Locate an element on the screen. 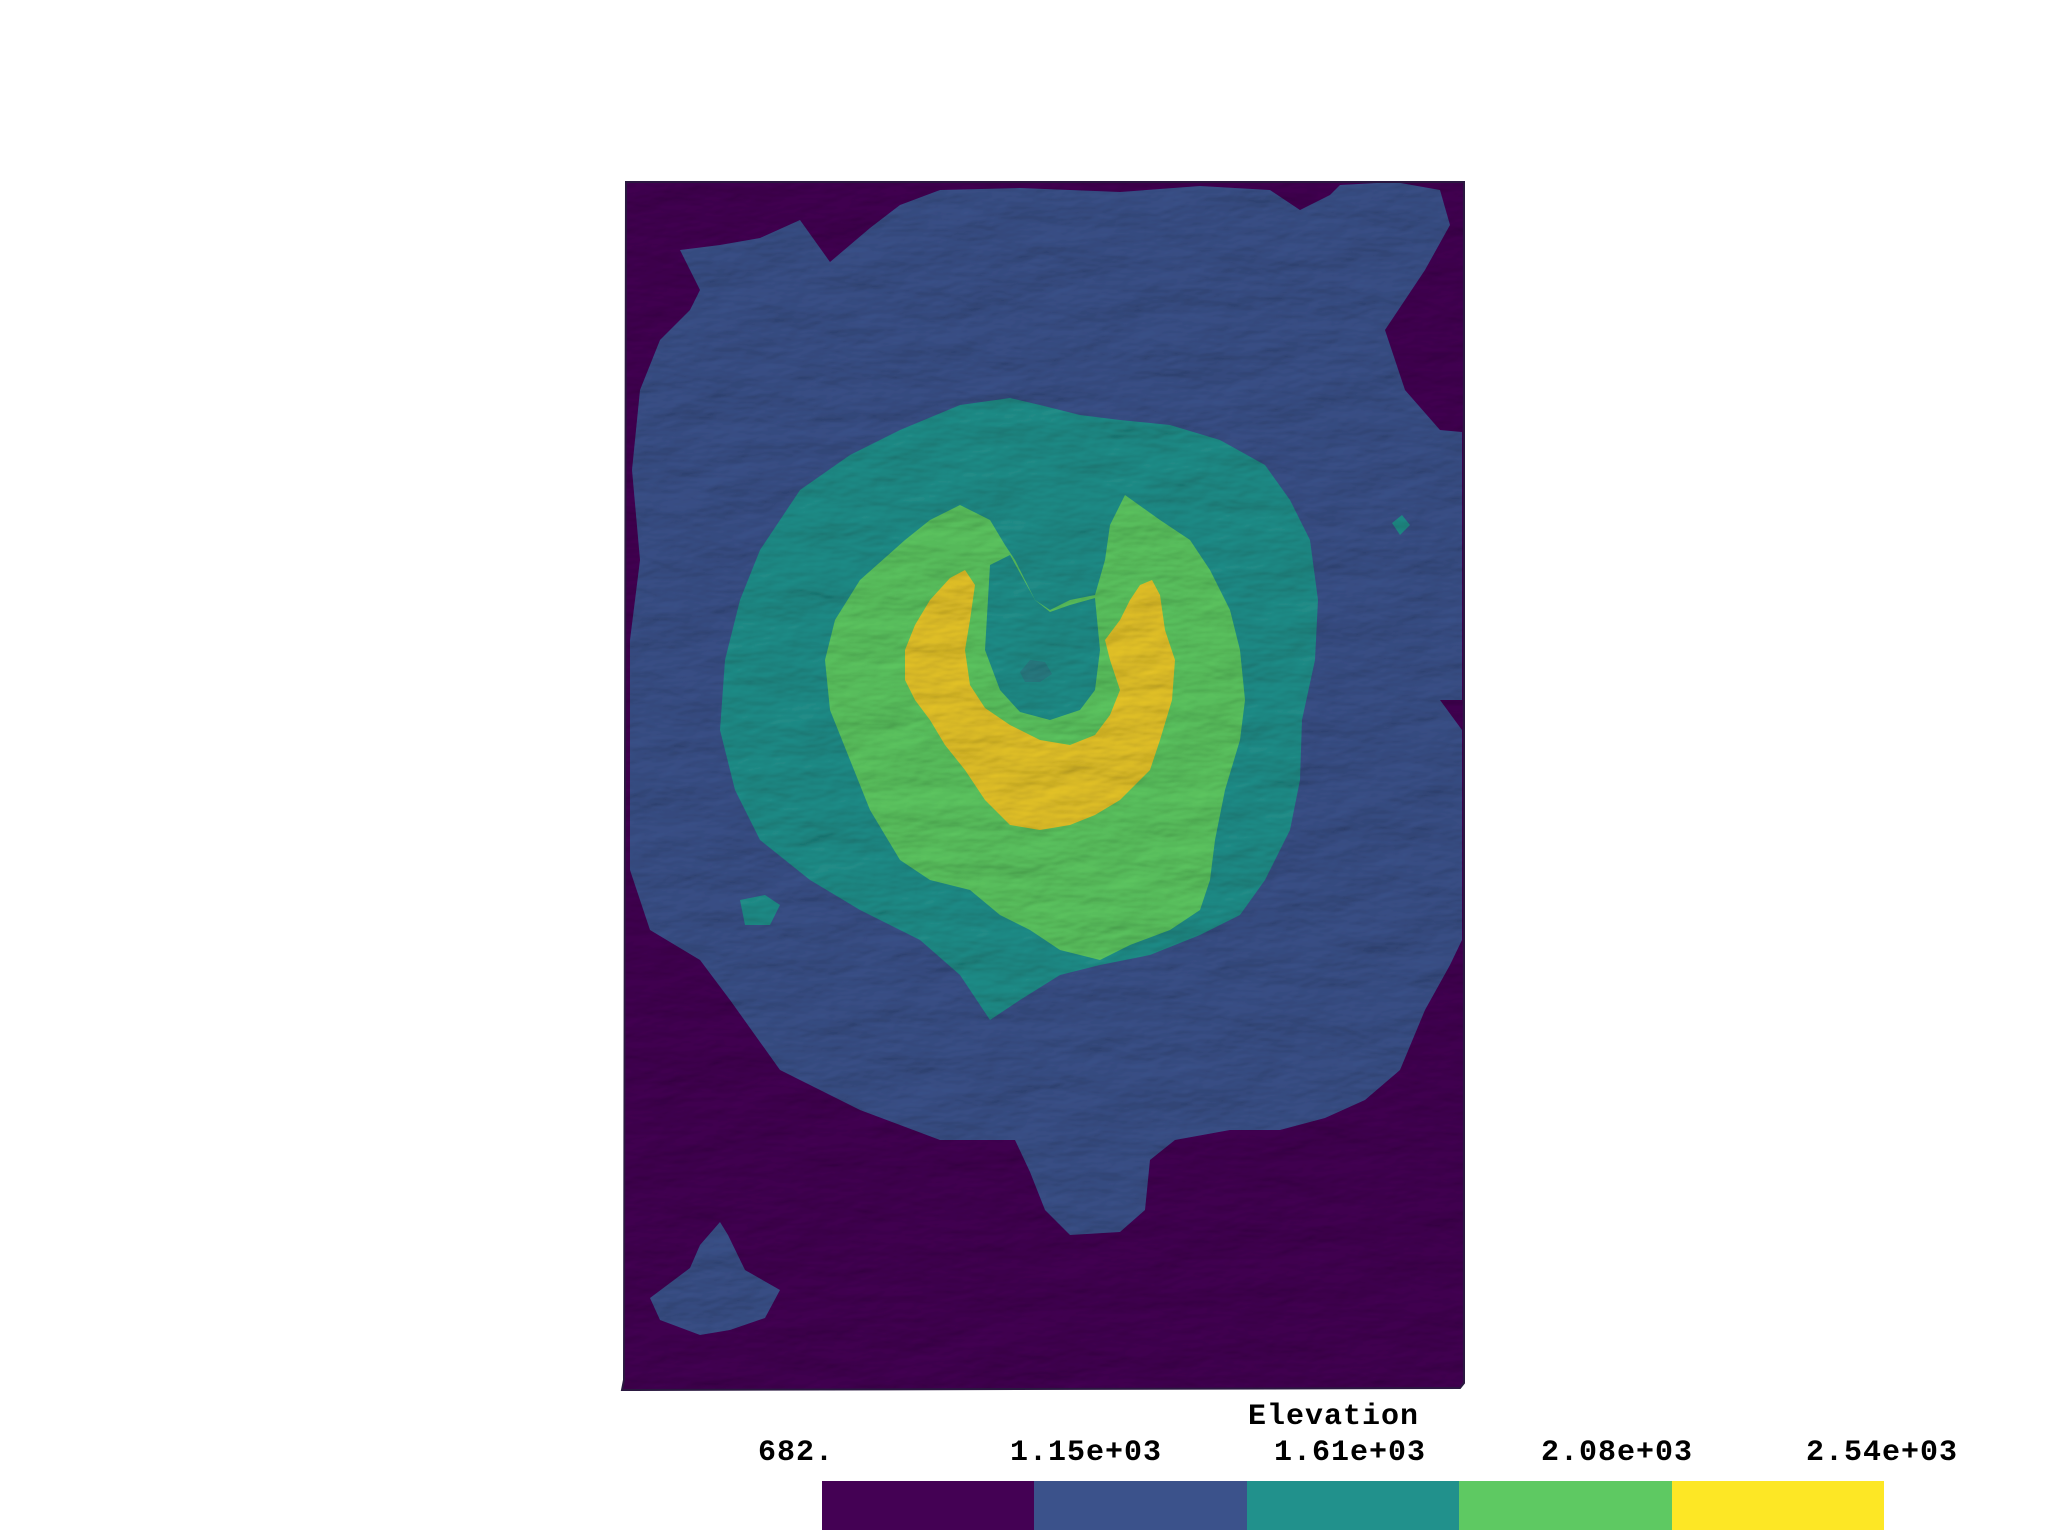 The width and height of the screenshot is (2048, 1536). central-cone is located at coordinates (1036, 671).